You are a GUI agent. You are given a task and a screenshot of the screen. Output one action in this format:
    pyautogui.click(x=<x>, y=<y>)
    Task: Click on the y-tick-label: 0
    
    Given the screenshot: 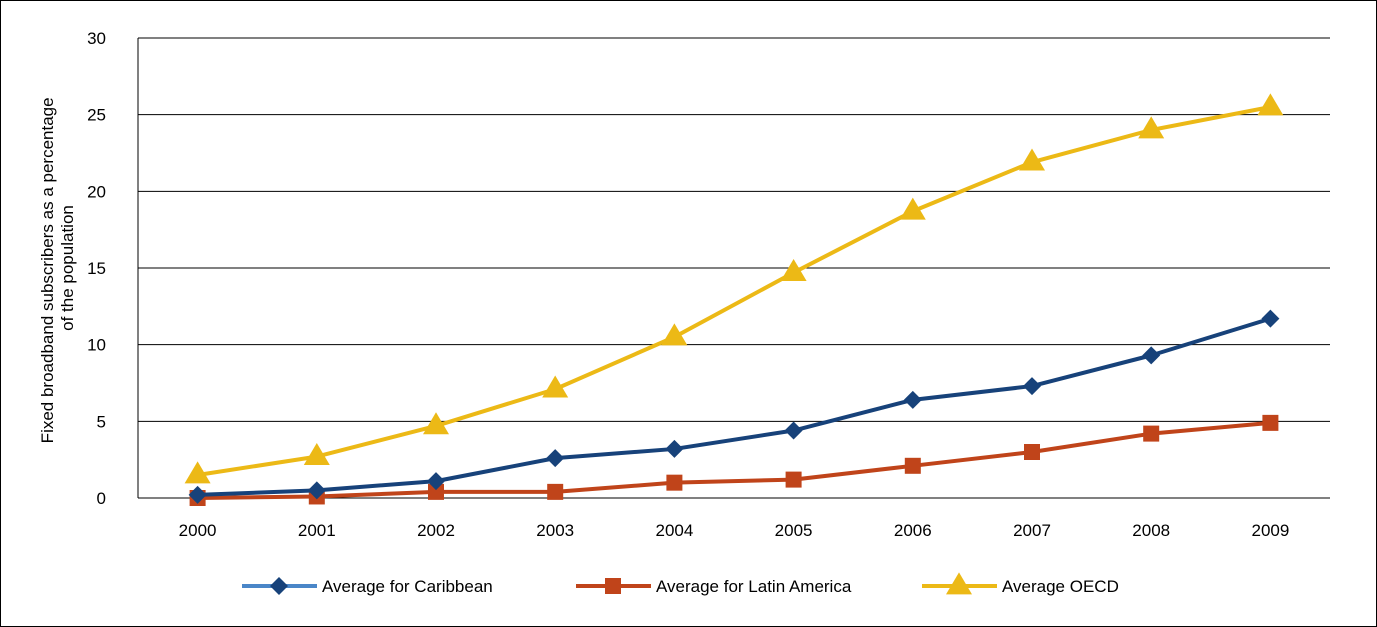 What is the action you would take?
    pyautogui.click(x=101, y=498)
    